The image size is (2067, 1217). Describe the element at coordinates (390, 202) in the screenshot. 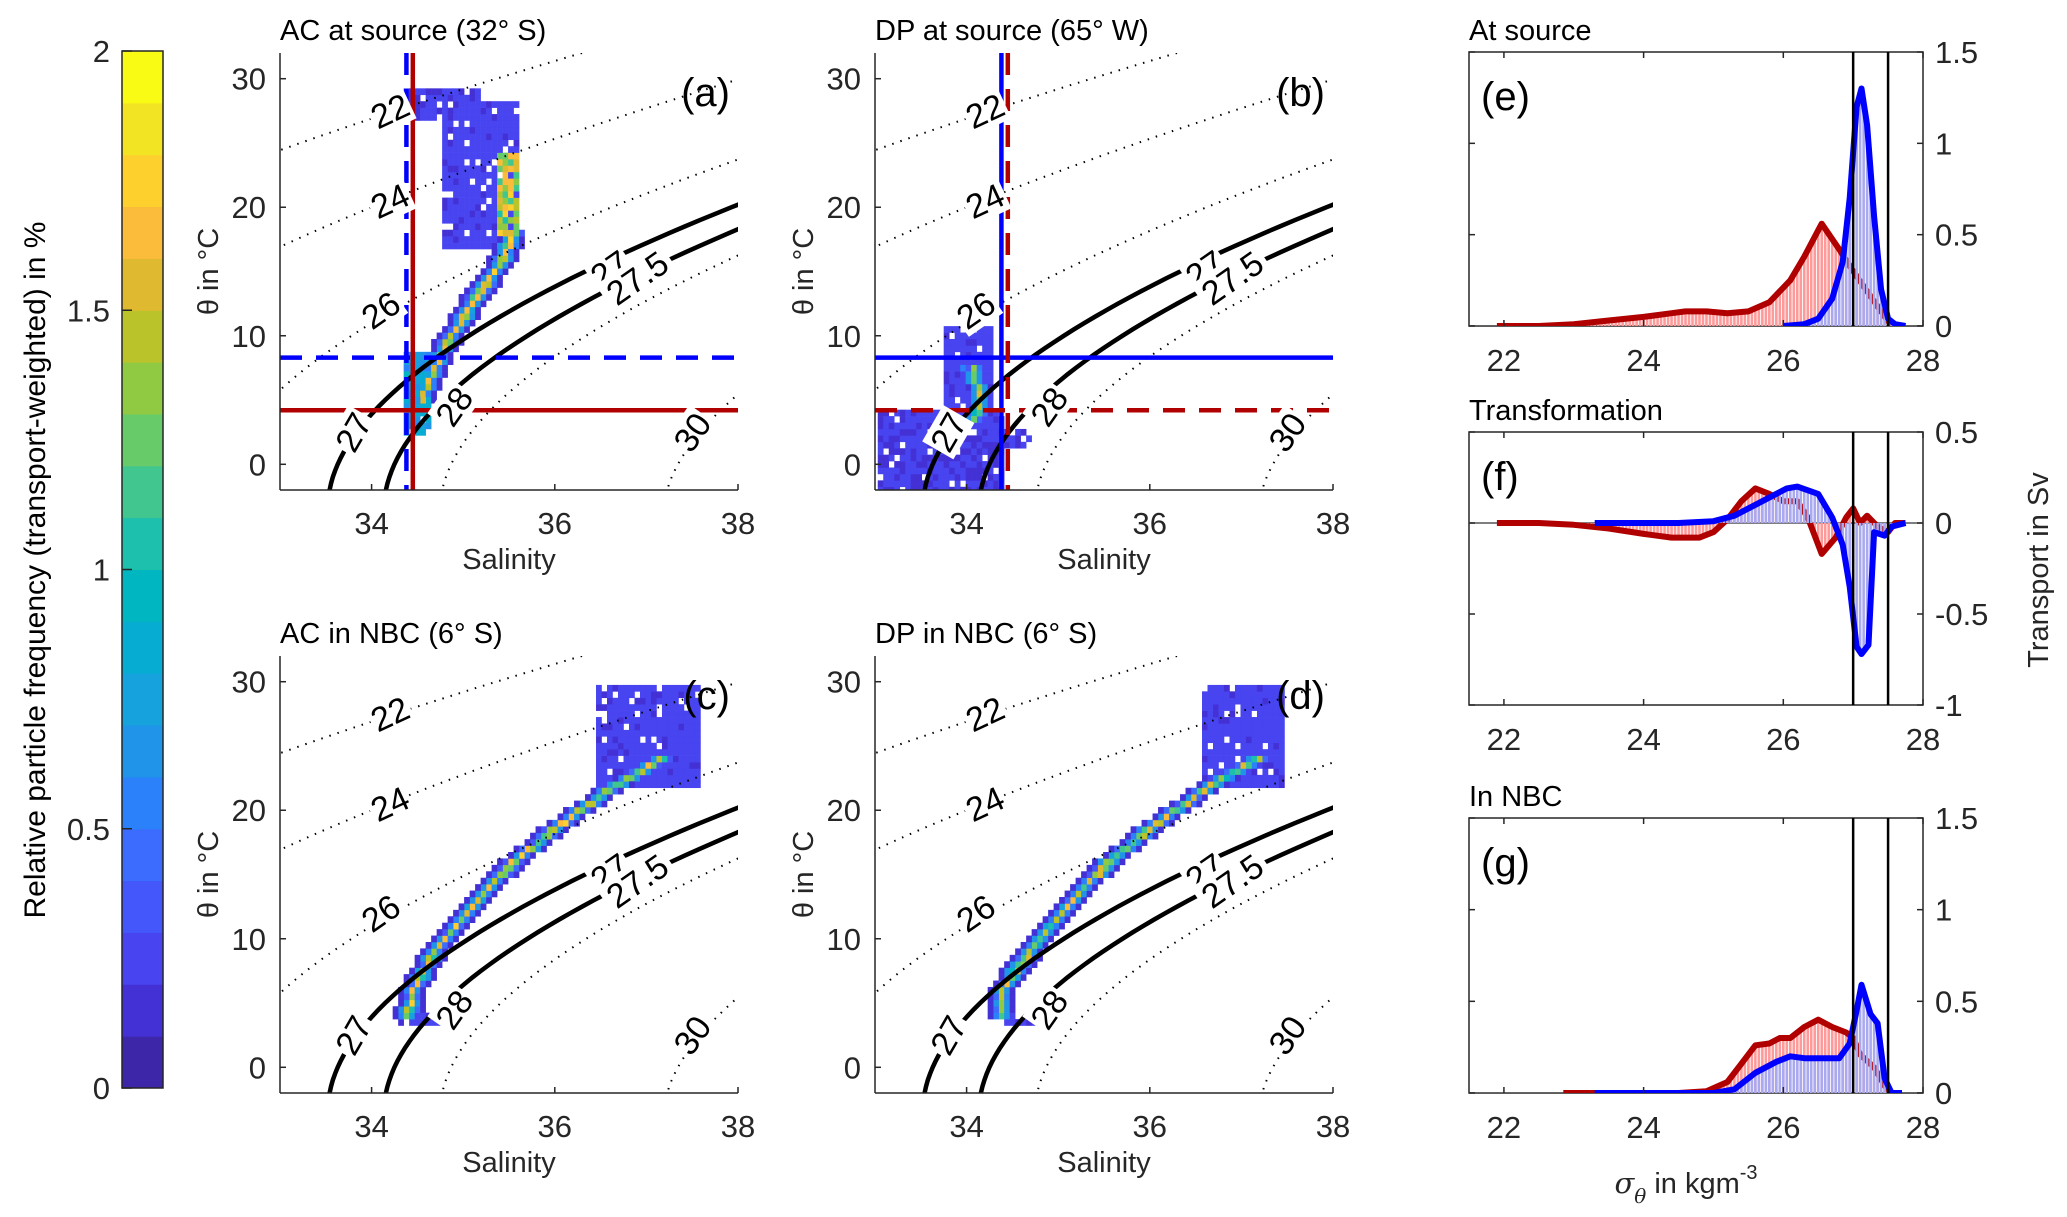

I see `contour-label: 24` at that location.